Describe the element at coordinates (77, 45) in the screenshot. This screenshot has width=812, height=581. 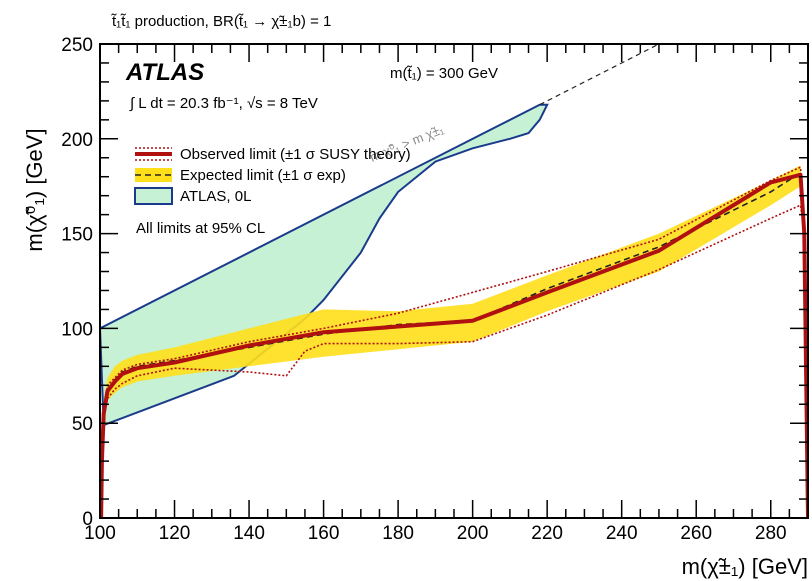
I see `y-tick-label: 250` at that location.